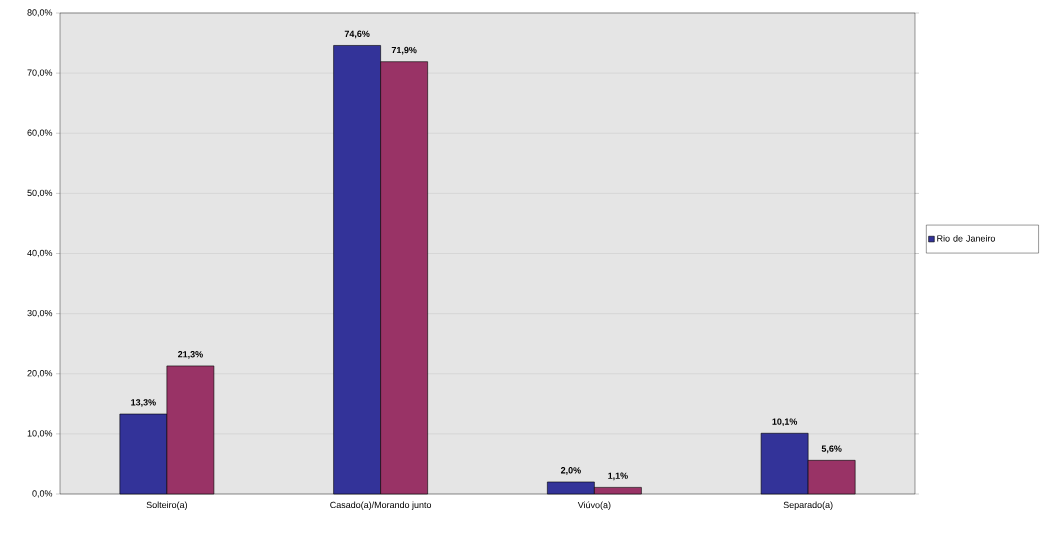 This screenshot has height=533, width=1042. I want to click on data-label: 10,1%, so click(785, 422).